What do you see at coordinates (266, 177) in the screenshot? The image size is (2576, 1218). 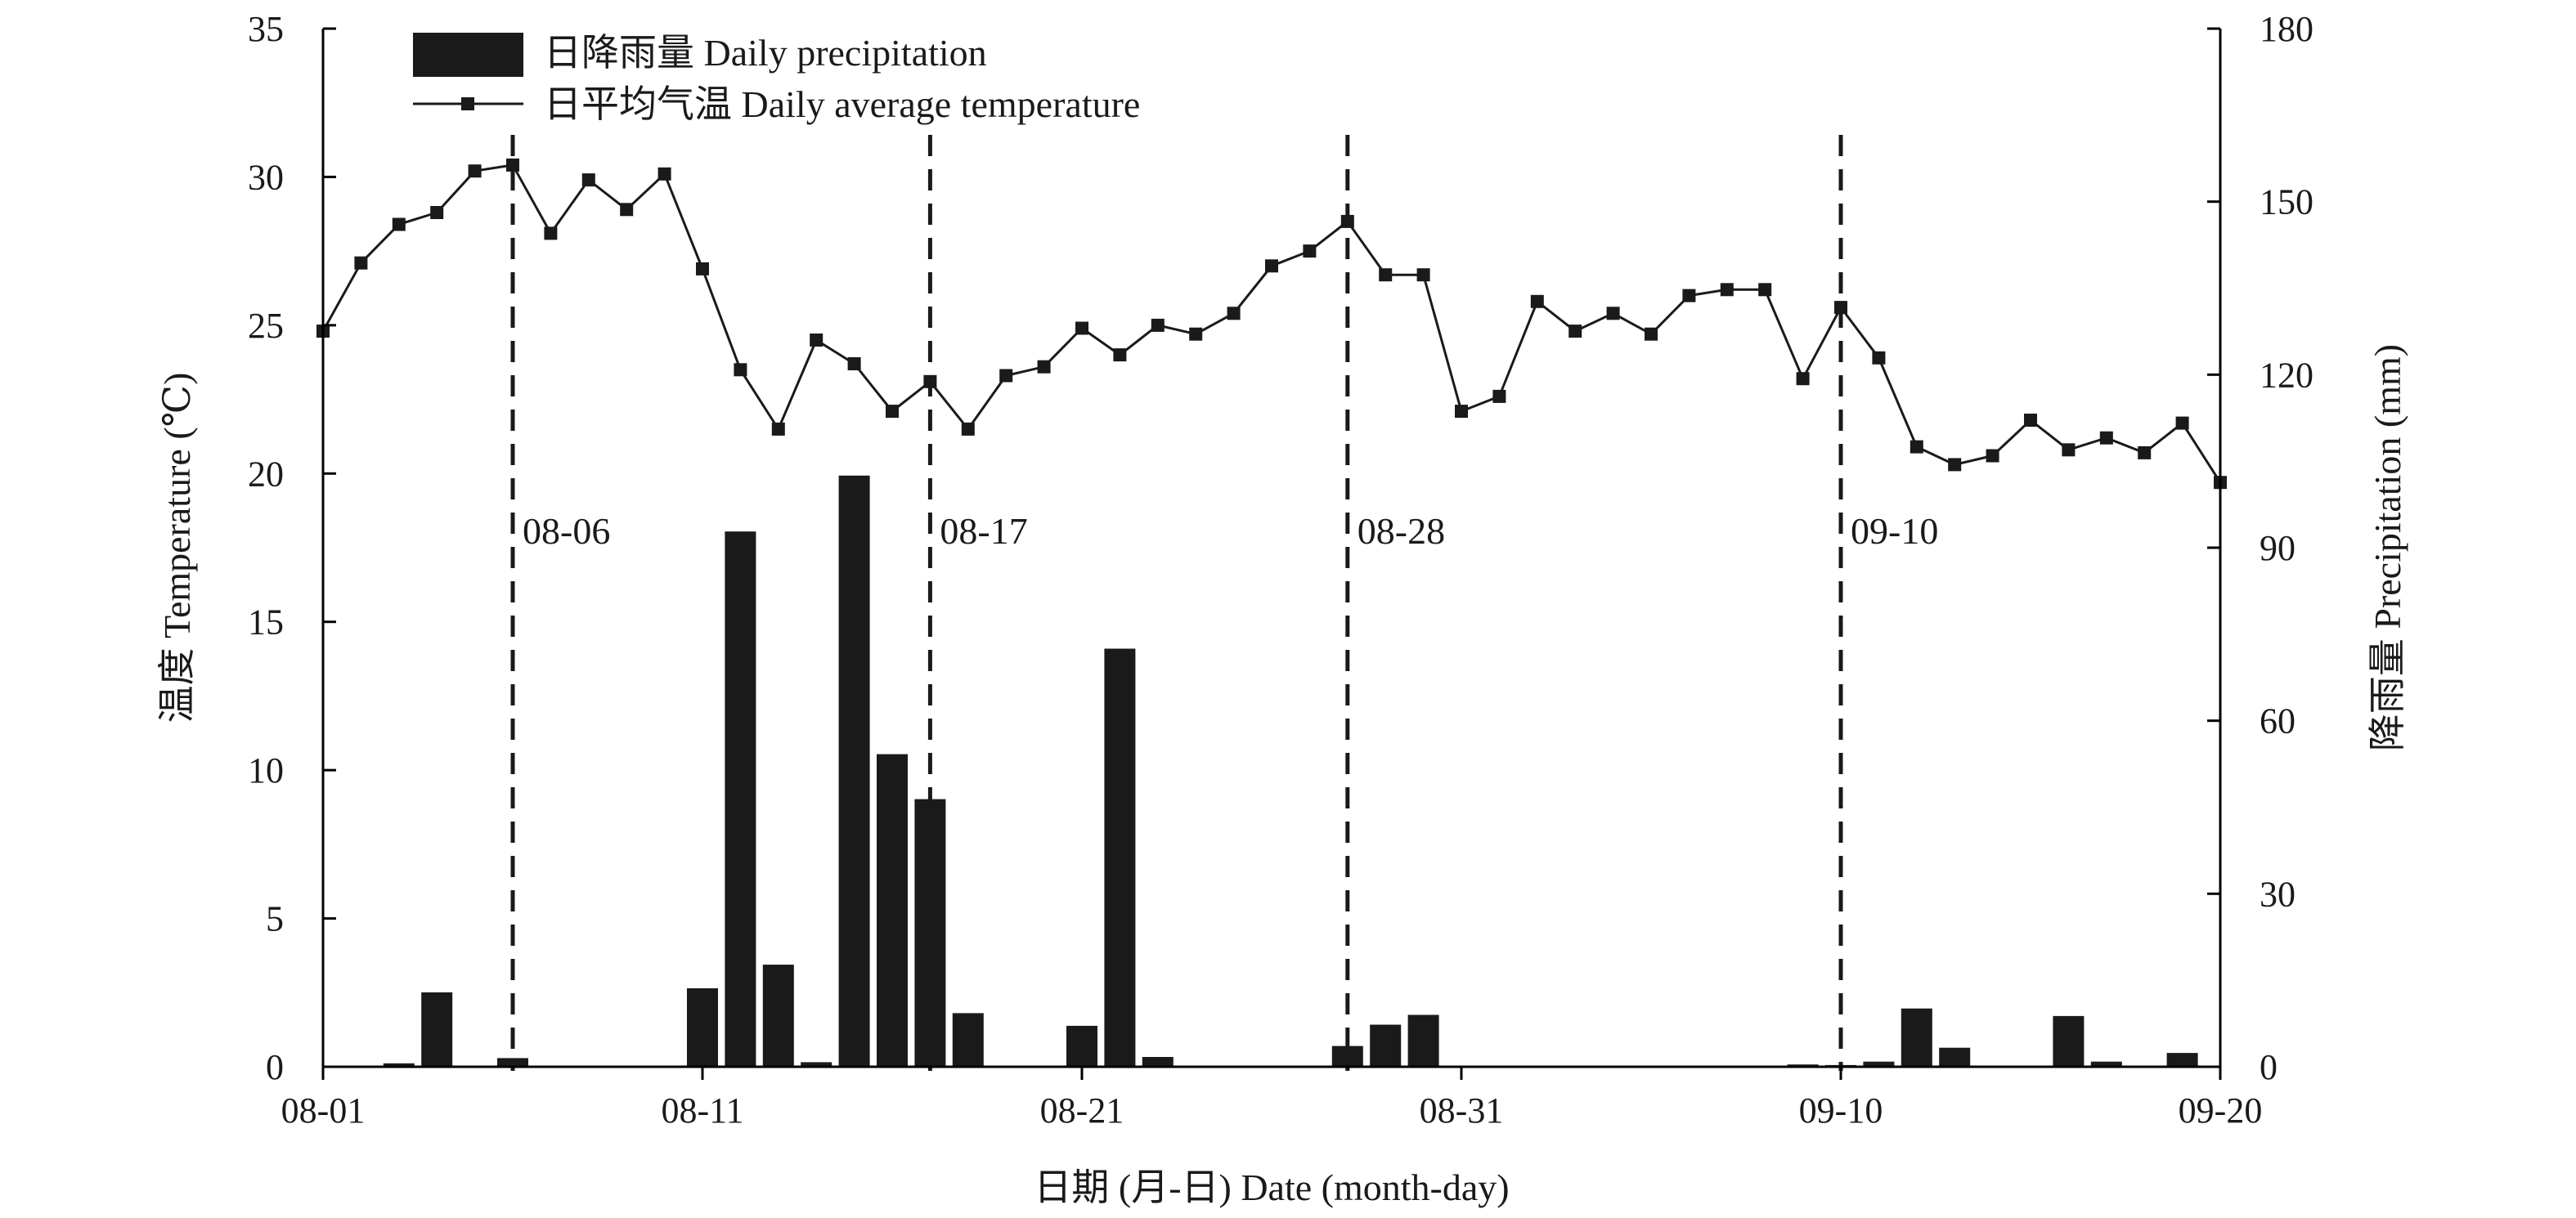 I see `left-y-tick-label: 30` at bounding box center [266, 177].